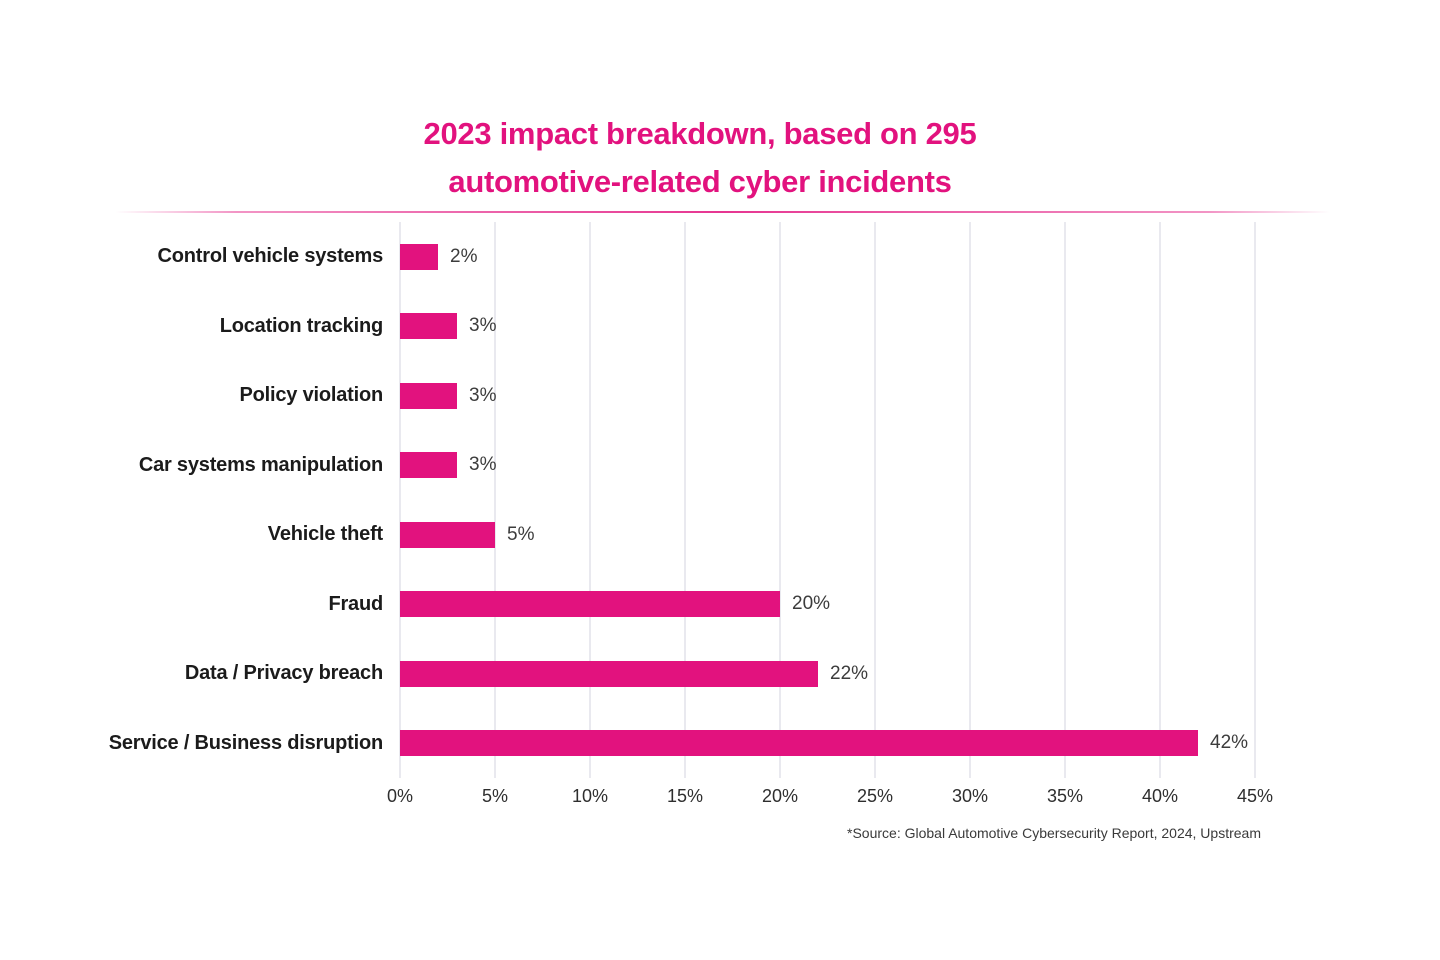 The image size is (1440, 960). What do you see at coordinates (590, 796) in the screenshot?
I see `x-tick-label: 10%` at bounding box center [590, 796].